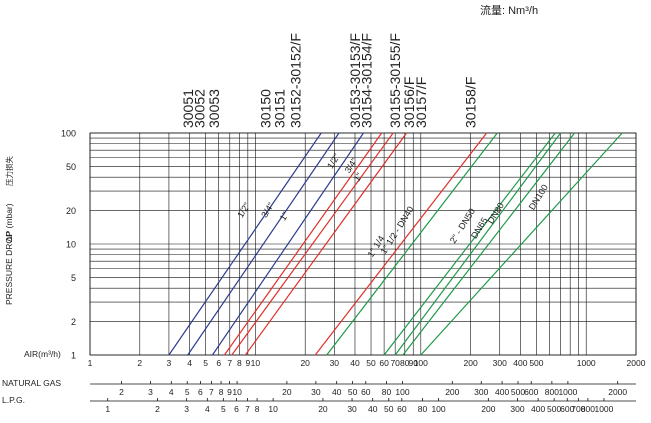 This screenshot has height=423, width=651. I want to click on curve-label: DN80, so click(495, 213).